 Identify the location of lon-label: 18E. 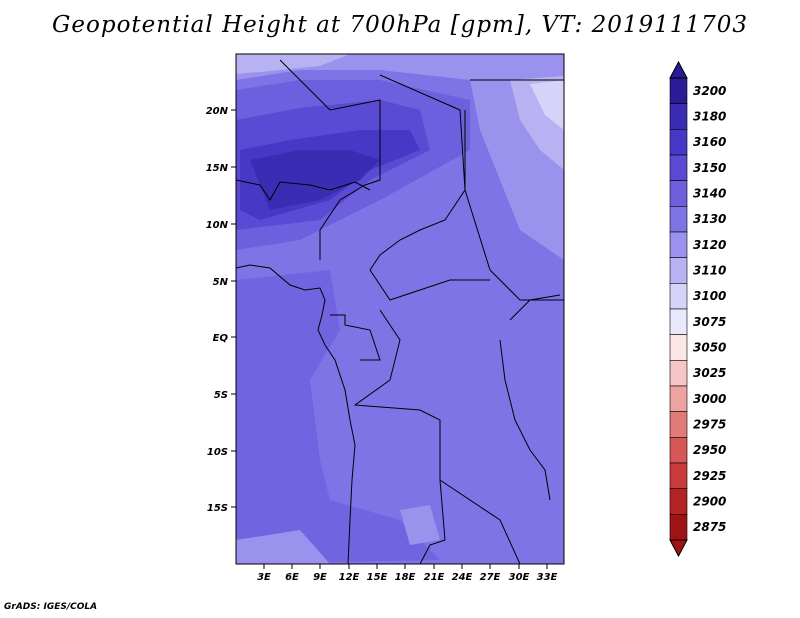
(405, 577).